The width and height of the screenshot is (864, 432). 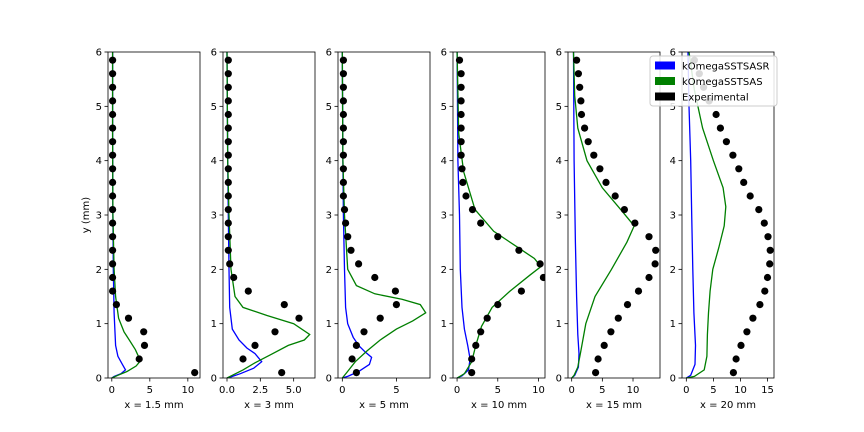 What do you see at coordinates (99, 107) in the screenshot?
I see `y-tick-label: 5` at bounding box center [99, 107].